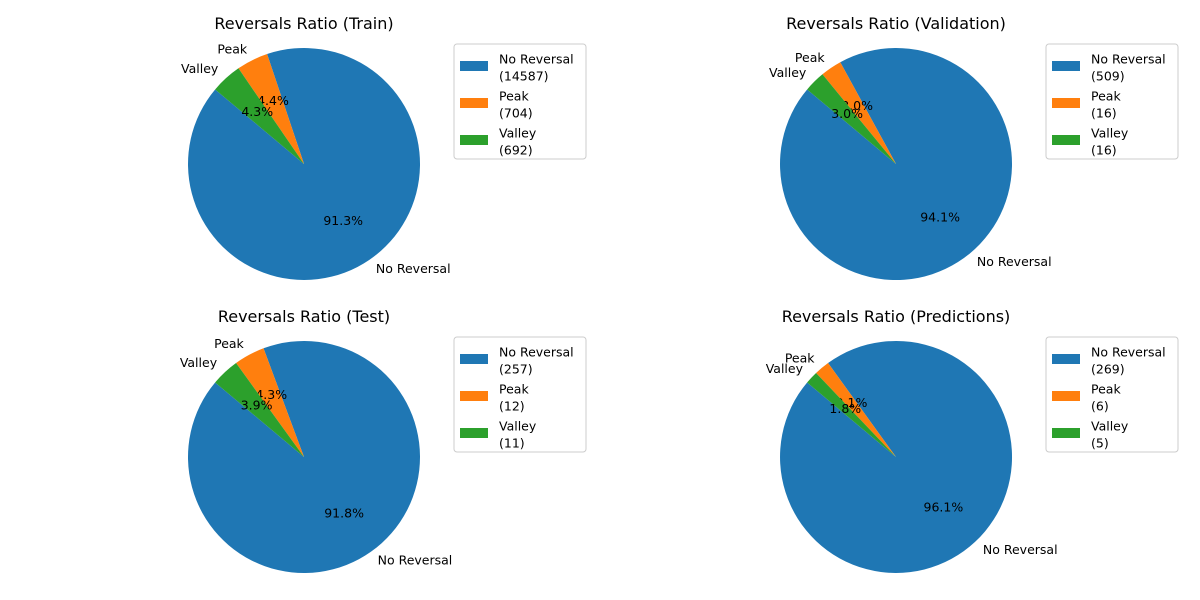 The width and height of the screenshot is (1200, 600). I want to click on slice-percent-label: 91.3%, so click(343, 220).